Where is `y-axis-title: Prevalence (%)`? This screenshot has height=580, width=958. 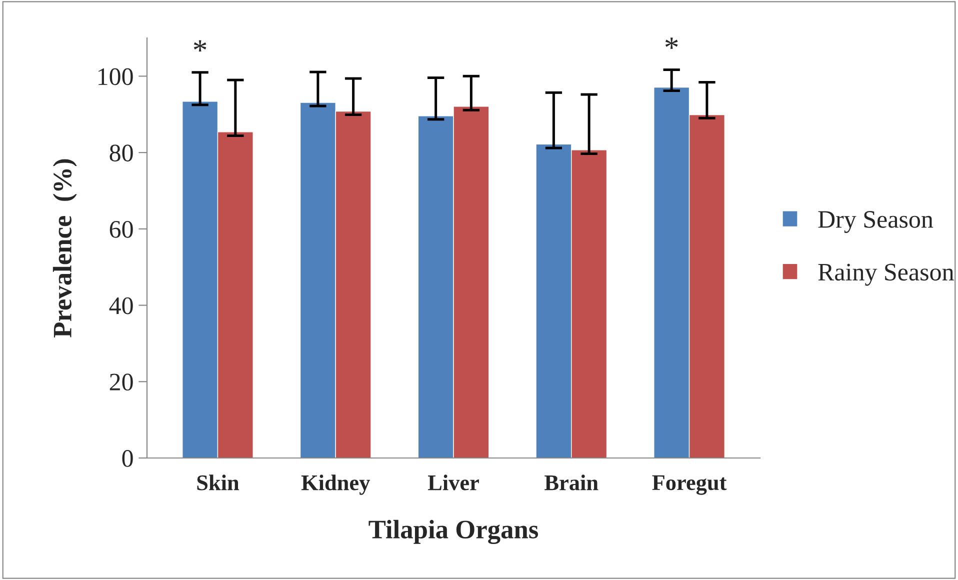
y-axis-title: Prevalence (%) is located at coordinates (64, 248).